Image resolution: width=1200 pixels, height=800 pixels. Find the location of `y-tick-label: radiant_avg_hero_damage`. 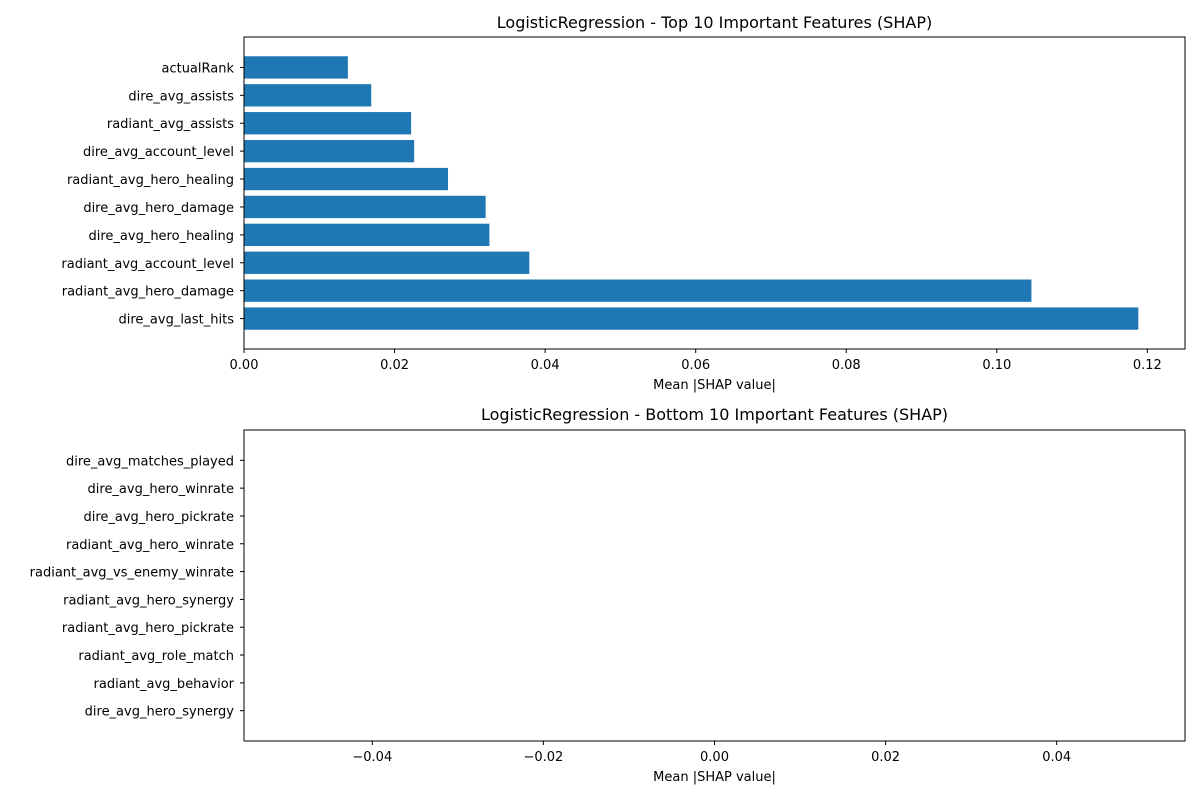

y-tick-label: radiant_avg_hero_damage is located at coordinates (148, 292).